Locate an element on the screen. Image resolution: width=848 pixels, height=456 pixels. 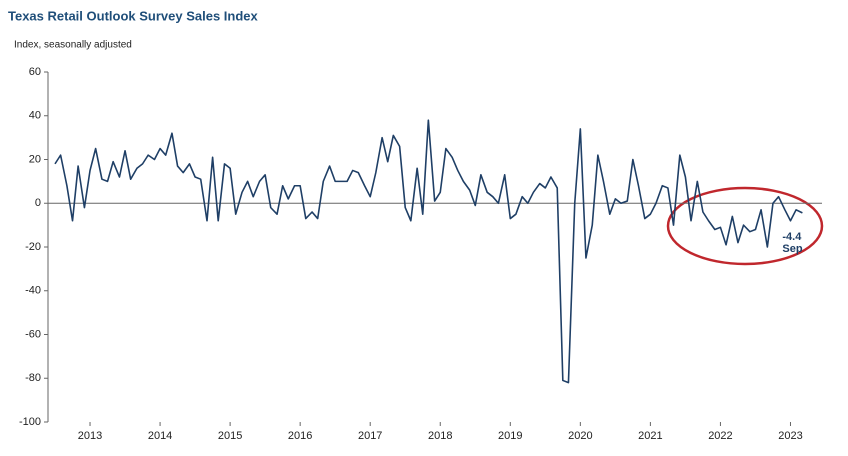
y-tick-label: 60 is located at coordinates (35, 72).